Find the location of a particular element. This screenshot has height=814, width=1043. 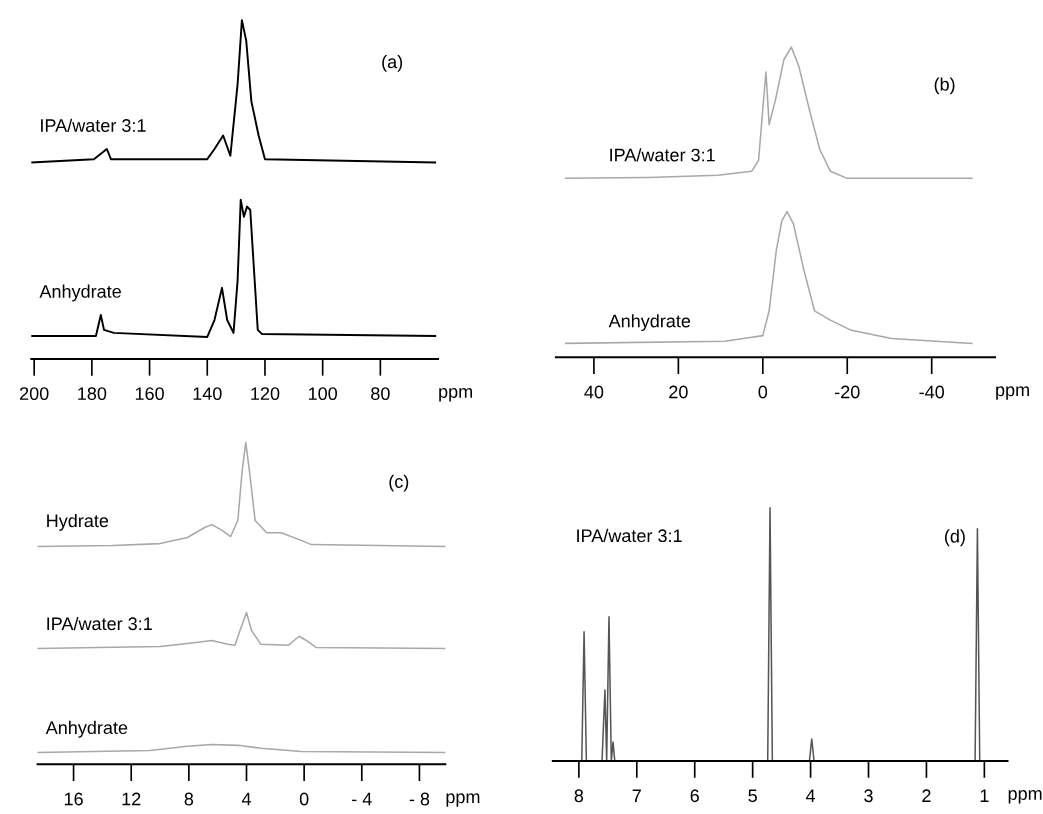

text: IPA/water 3:1 is located at coordinates (629, 535).